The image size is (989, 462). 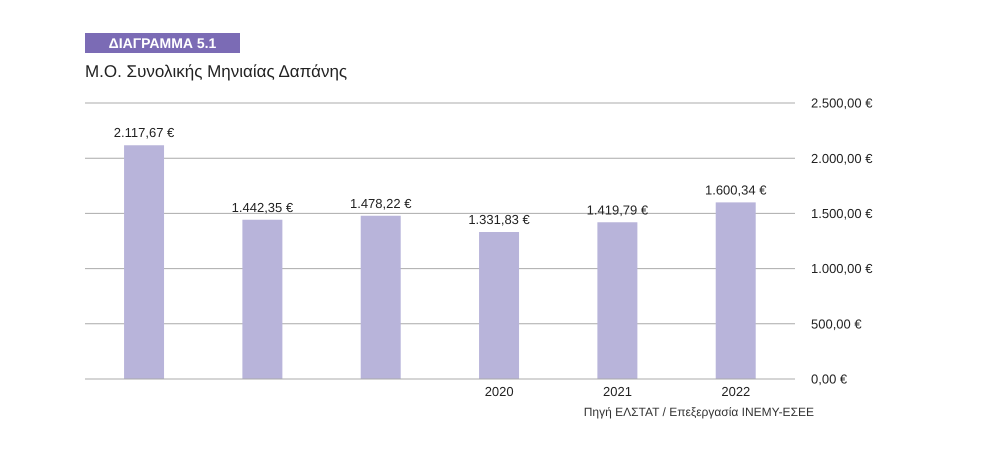 What do you see at coordinates (617, 210) in the screenshot?
I see `data-label: 1.419,79 €` at bounding box center [617, 210].